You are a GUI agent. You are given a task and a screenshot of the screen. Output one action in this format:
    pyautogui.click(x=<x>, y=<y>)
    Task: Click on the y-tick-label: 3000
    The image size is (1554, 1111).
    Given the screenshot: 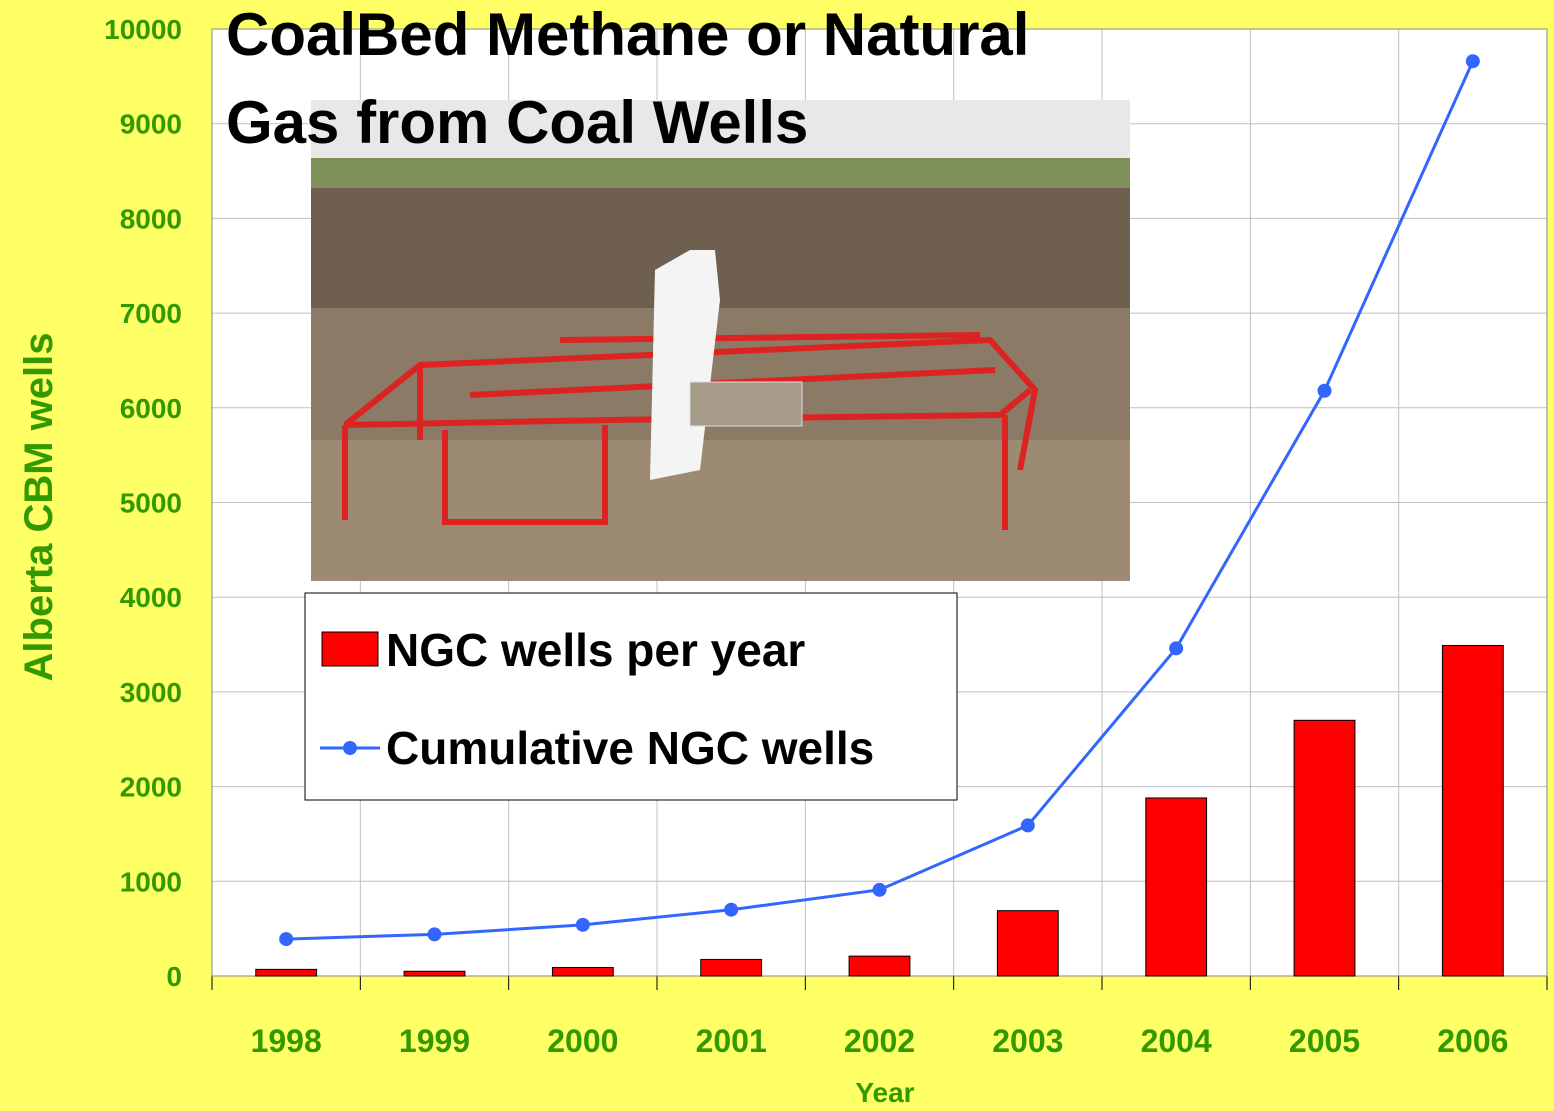 What is the action you would take?
    pyautogui.click(x=151, y=692)
    